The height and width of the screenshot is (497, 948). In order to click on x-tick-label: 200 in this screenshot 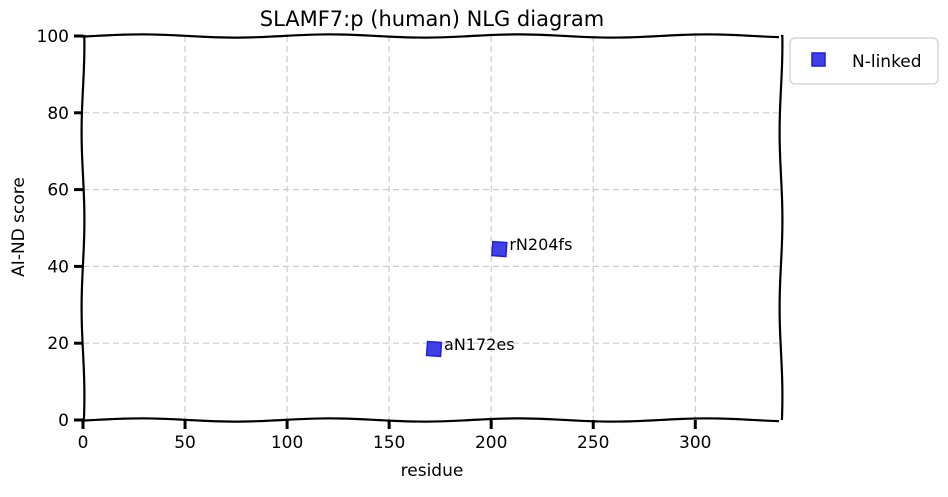, I will do `click(491, 443)`.